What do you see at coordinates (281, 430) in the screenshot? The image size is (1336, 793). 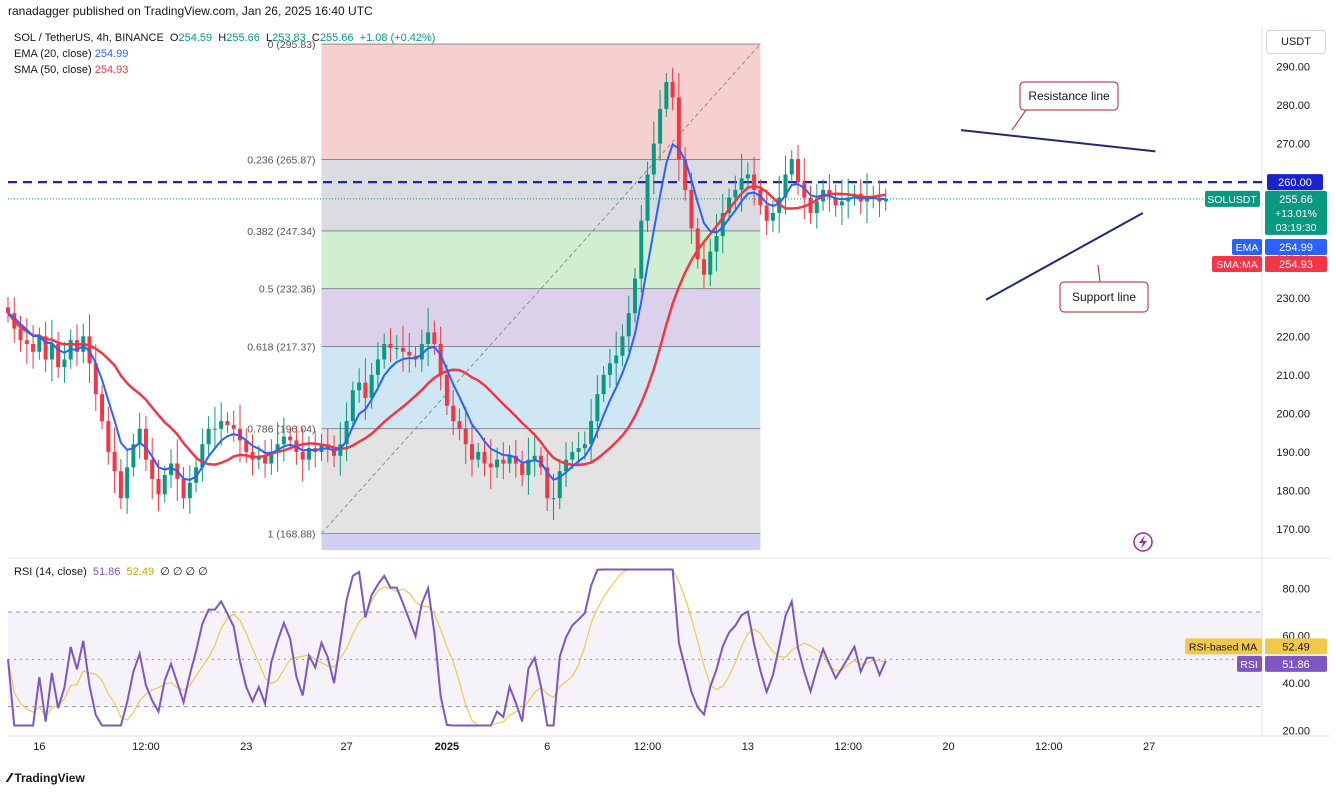 I see `fib-level-label: 0.786 (196.04)` at bounding box center [281, 430].